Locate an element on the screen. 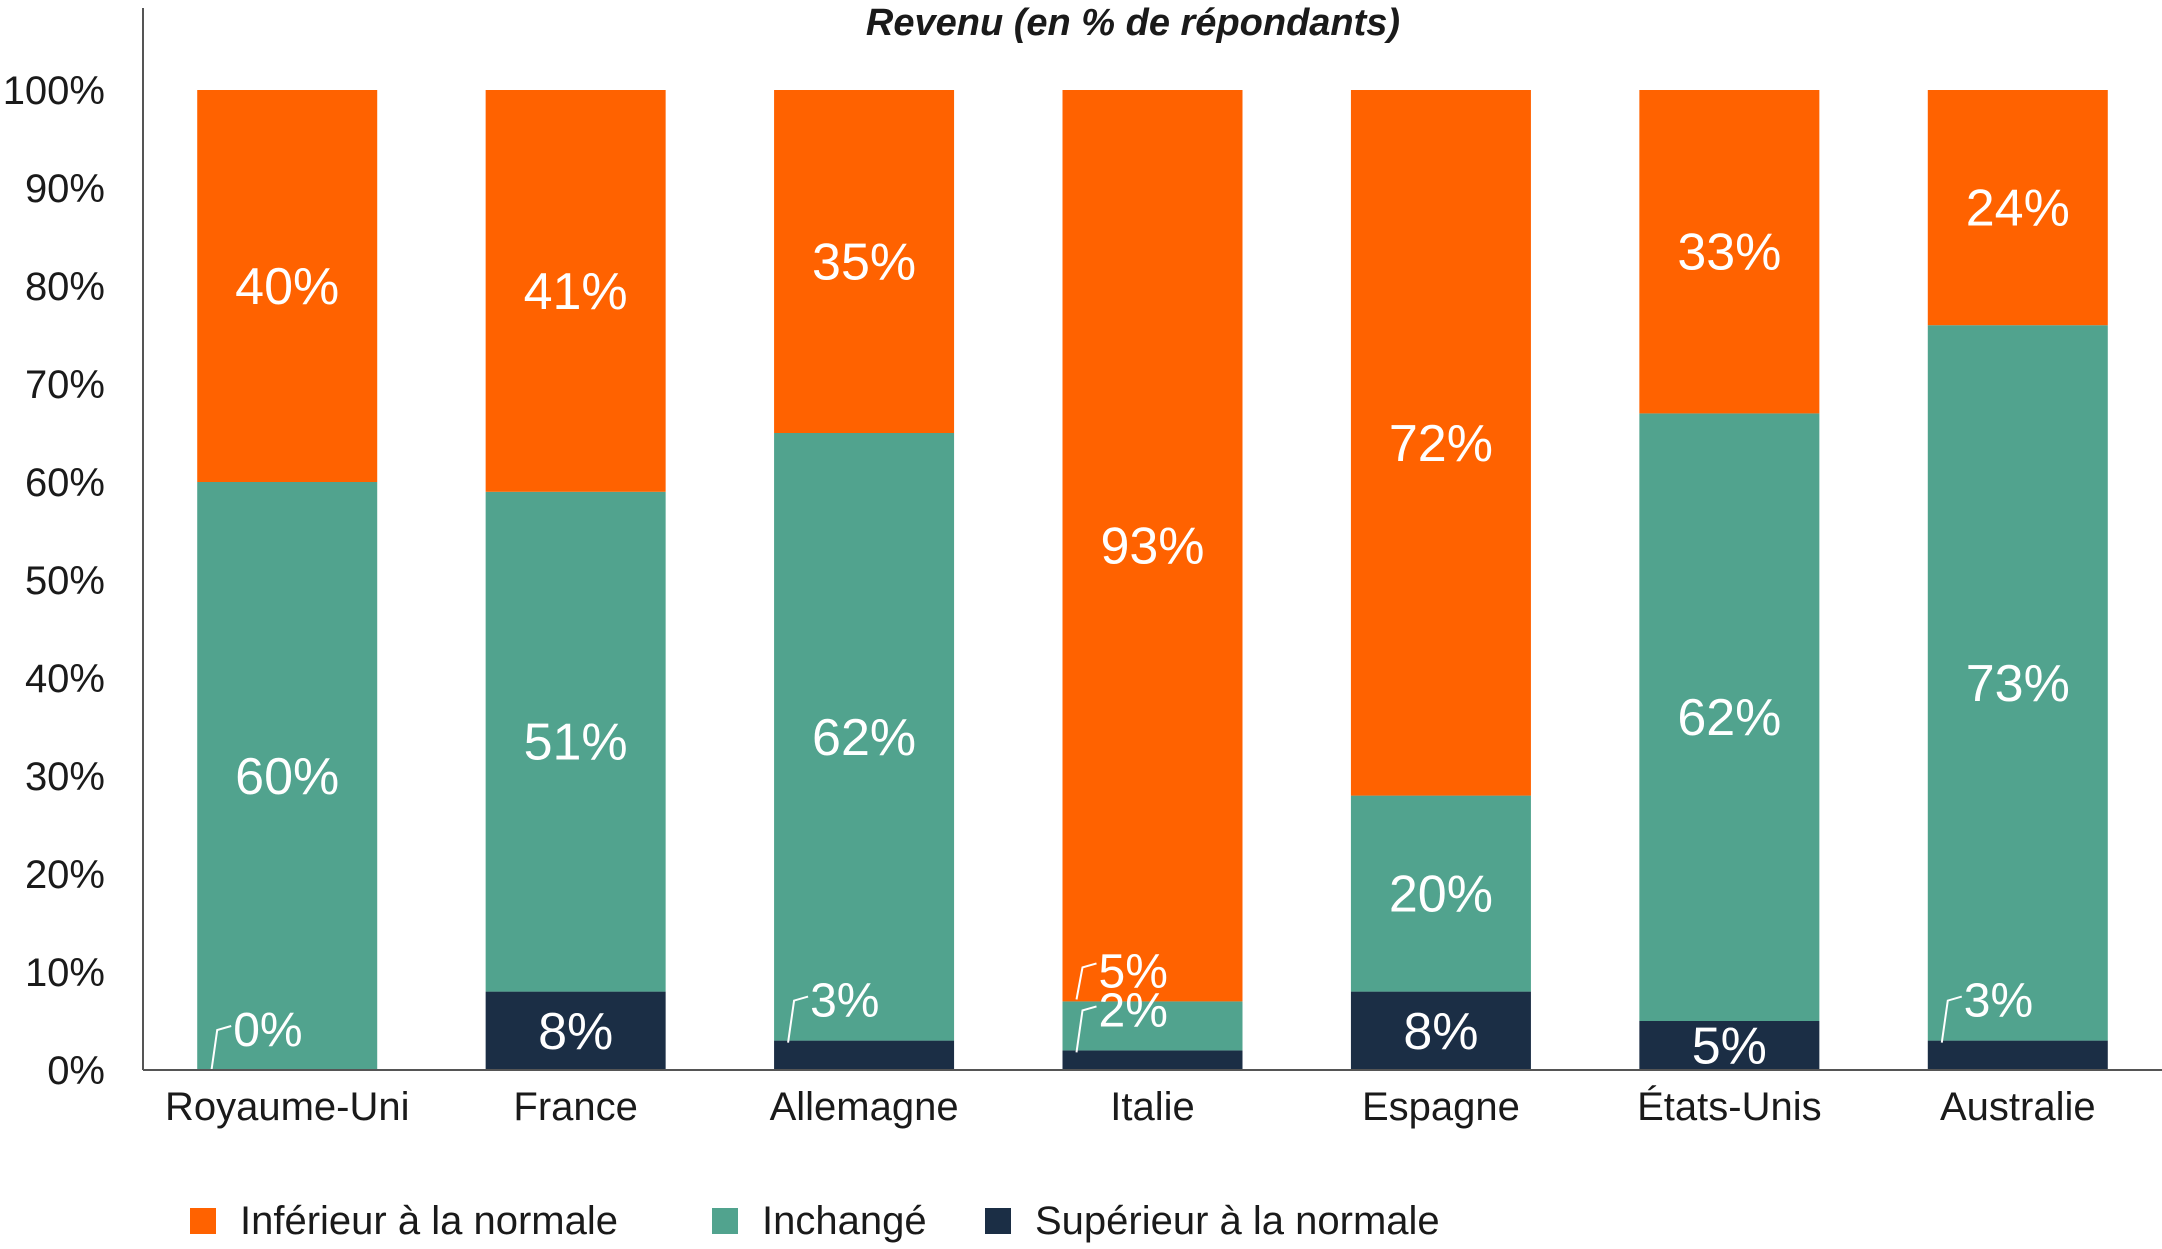  y-tick-label: 80% is located at coordinates (65, 287).